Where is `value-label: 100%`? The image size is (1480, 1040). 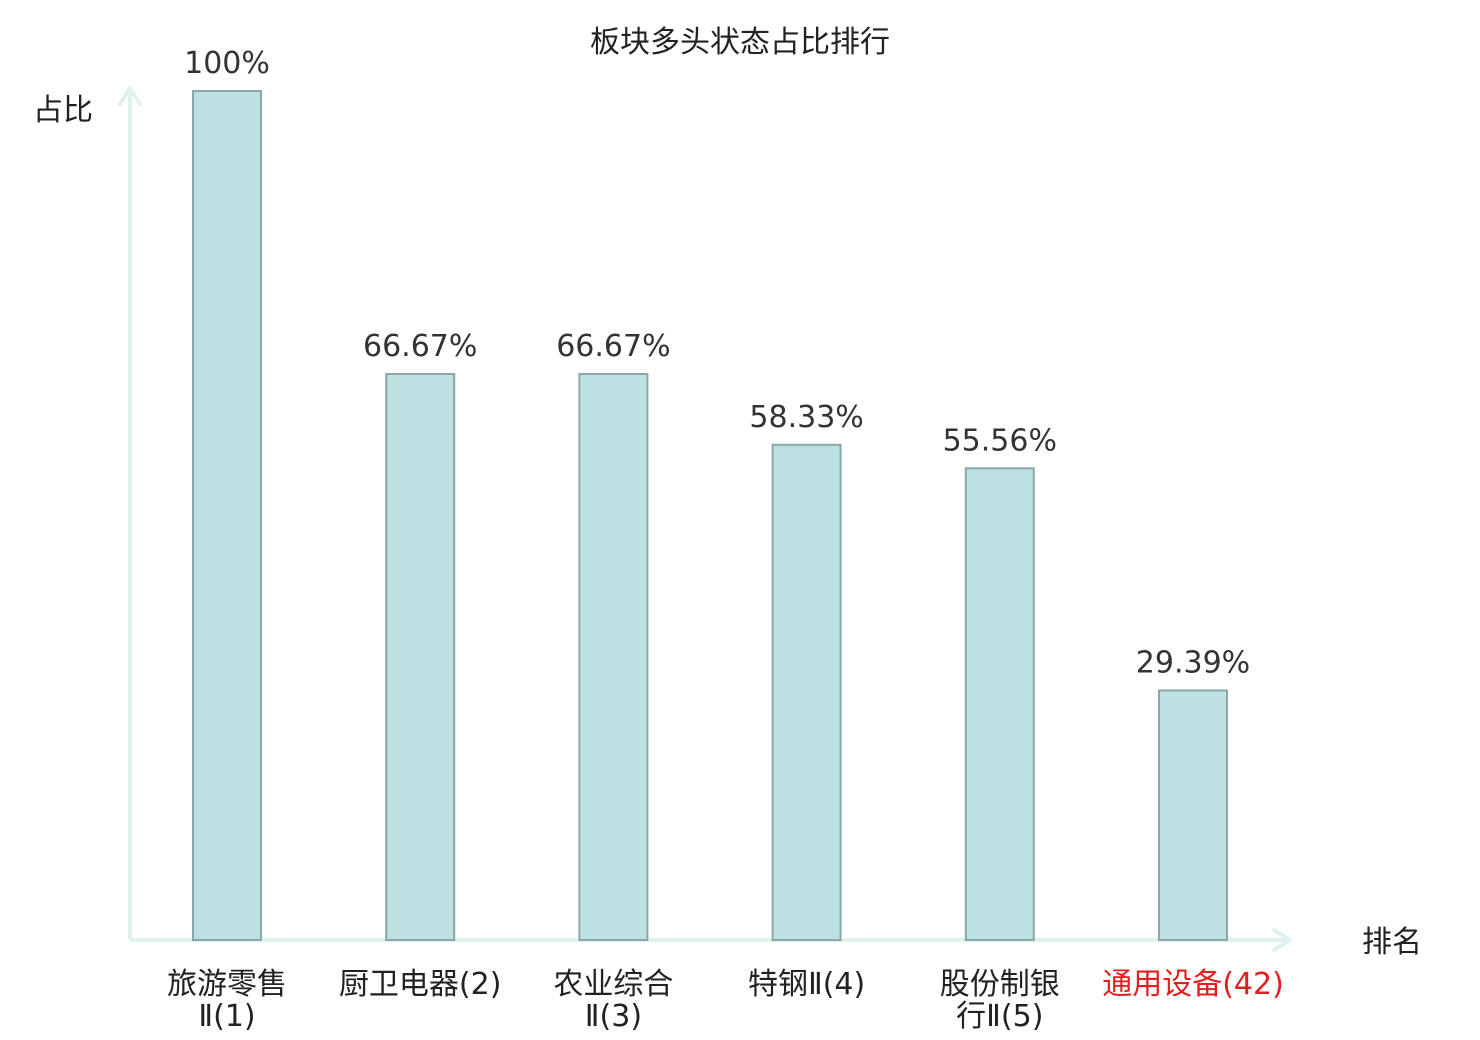 value-label: 100% is located at coordinates (227, 63).